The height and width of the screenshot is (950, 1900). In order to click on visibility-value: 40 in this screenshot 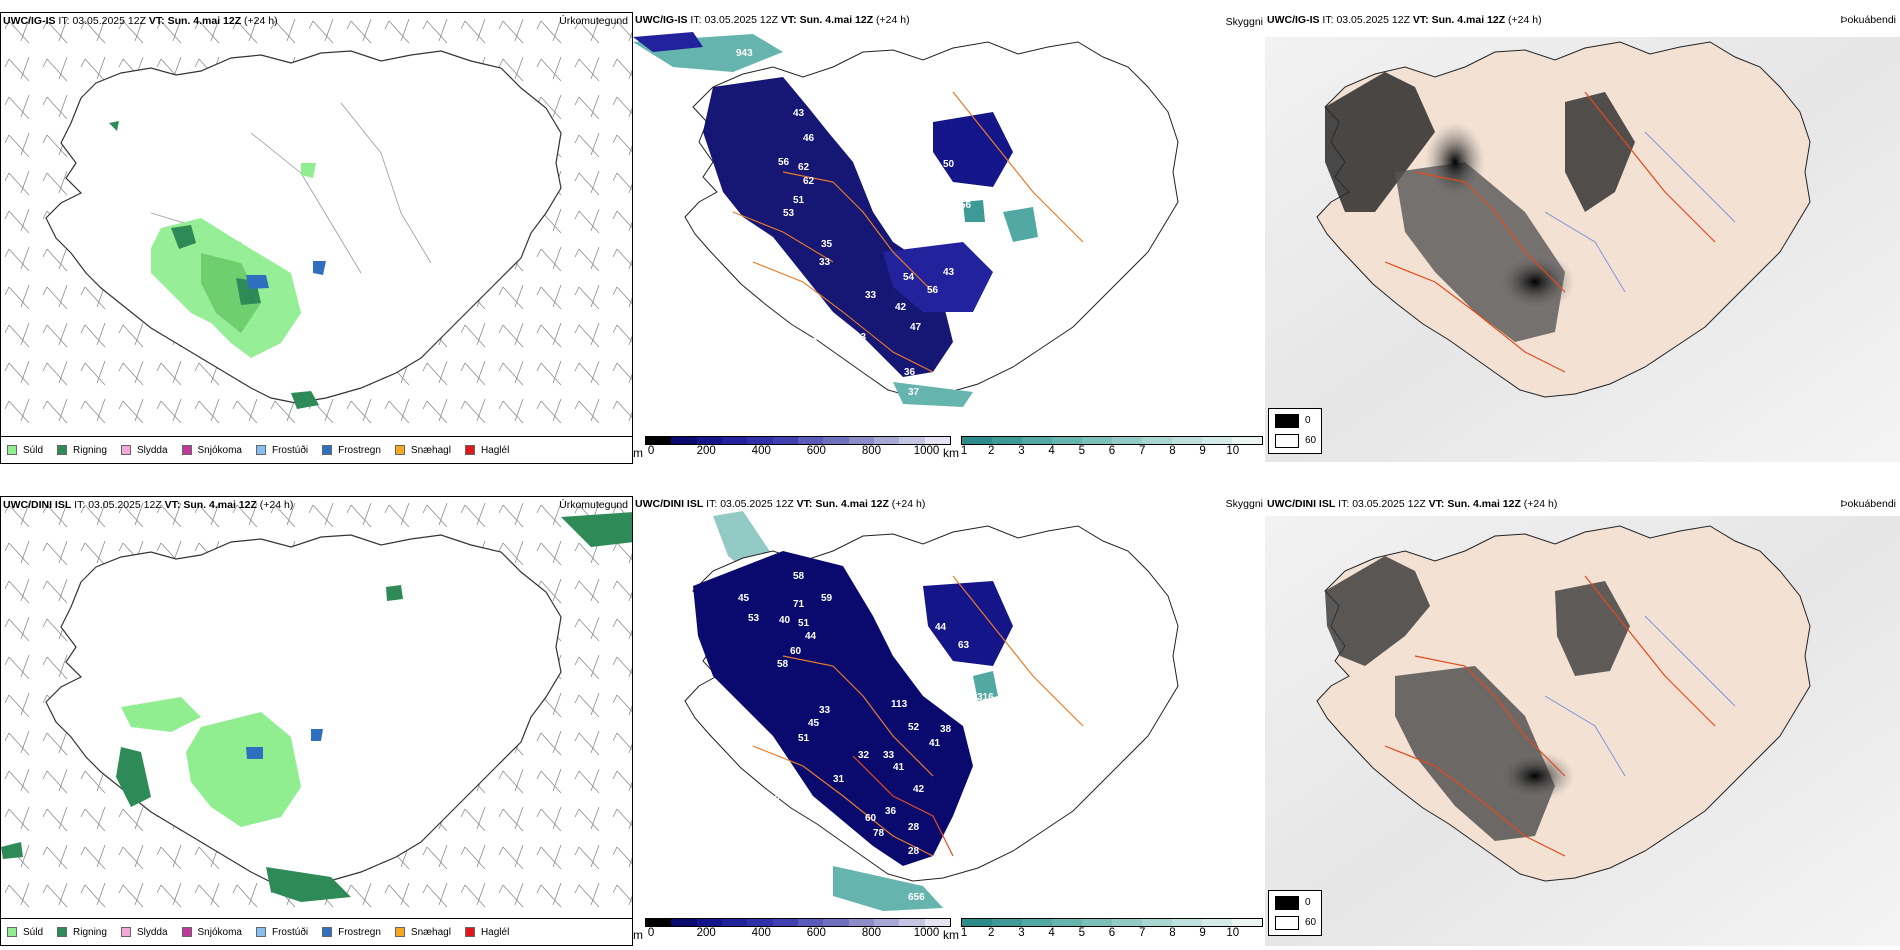, I will do `click(785, 620)`.